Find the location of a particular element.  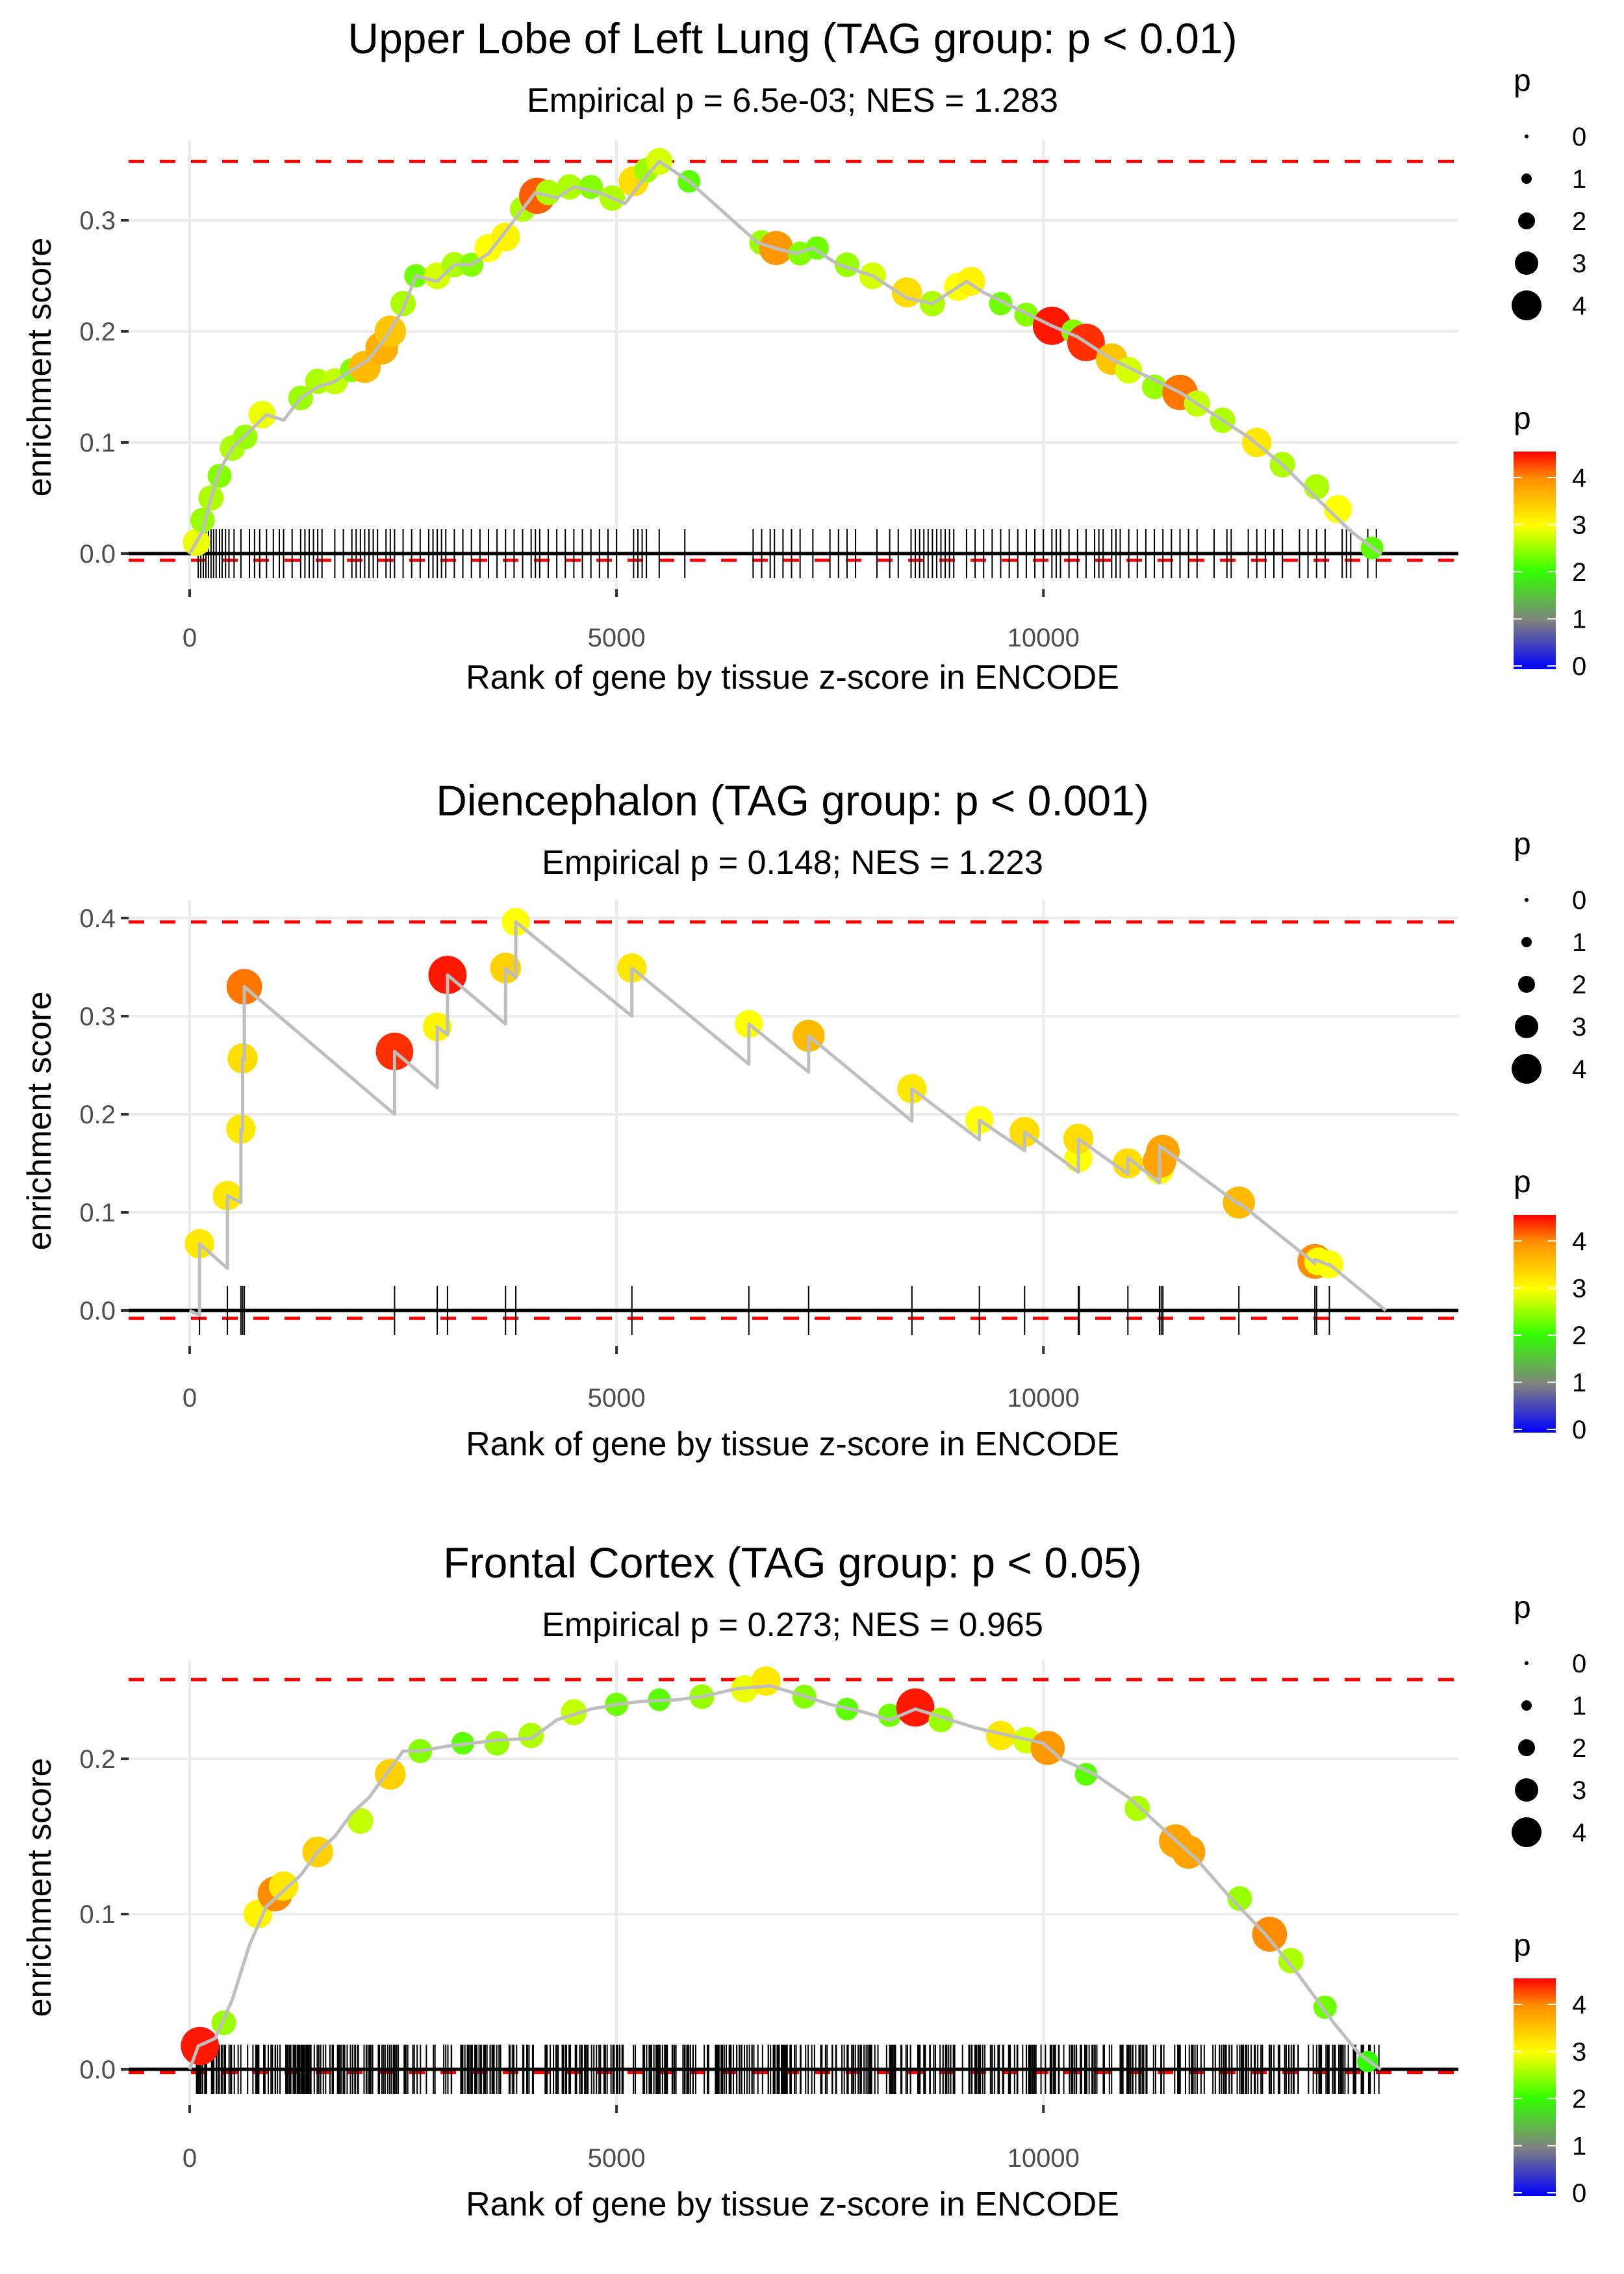

ticks: 0.0 0.1 0.2 0.3 0.4 0 5000 10000 is located at coordinates (579, 1158).